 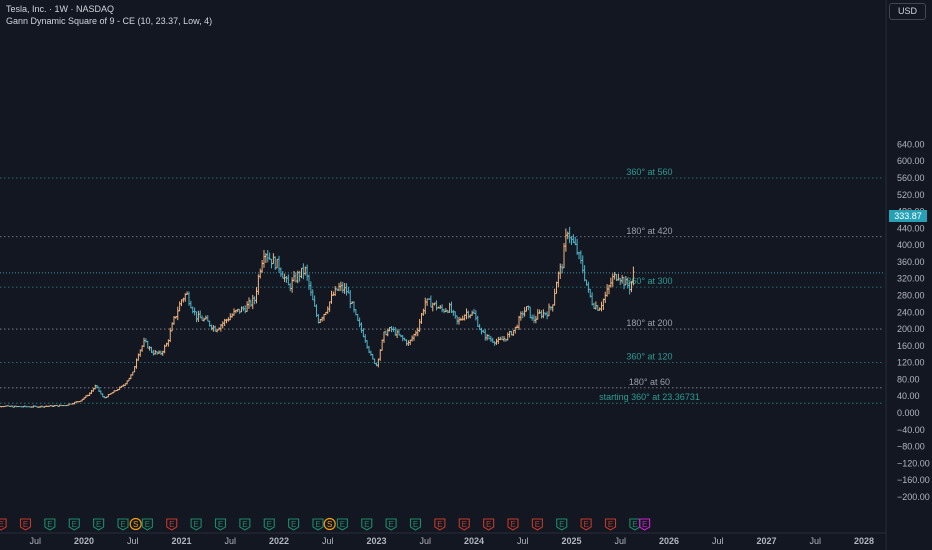 What do you see at coordinates (911, 144) in the screenshot?
I see `y-tick-label: 640.00` at bounding box center [911, 144].